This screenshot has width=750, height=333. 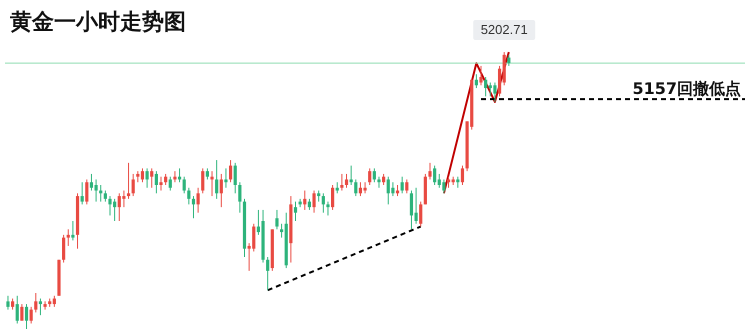 I want to click on chart-title: 黄金一小时走势图, so click(x=97, y=22).